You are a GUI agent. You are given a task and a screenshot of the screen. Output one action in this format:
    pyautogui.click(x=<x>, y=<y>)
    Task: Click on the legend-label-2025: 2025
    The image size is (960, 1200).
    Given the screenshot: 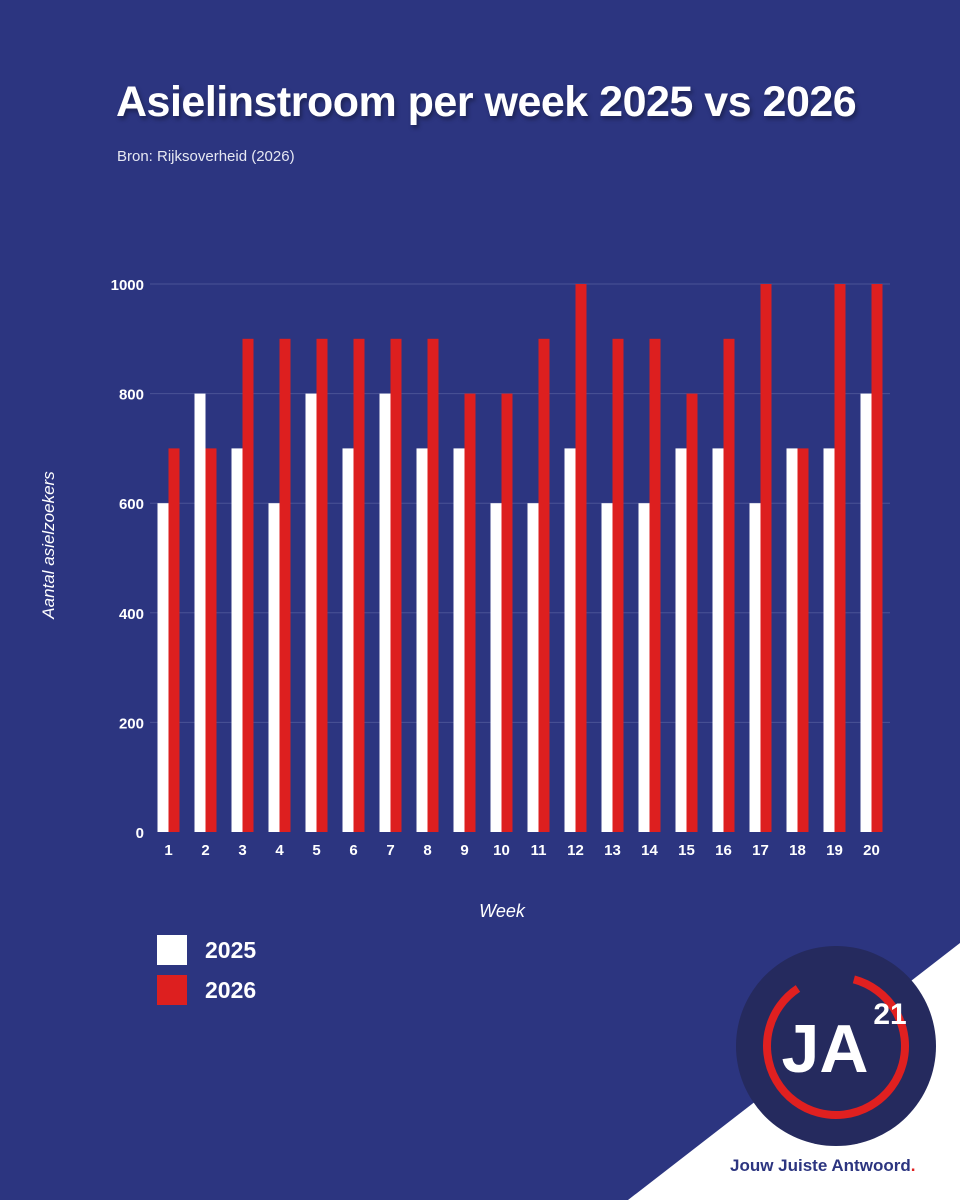 What is the action you would take?
    pyautogui.click(x=231, y=949)
    